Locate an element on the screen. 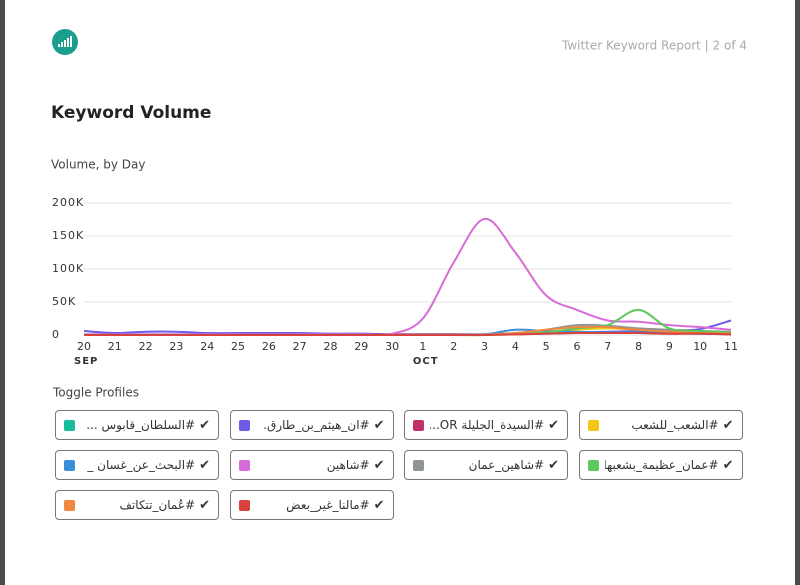 This screenshot has width=800, height=585. legend-toggle: #عمان_عظيمة_بشعبها ✔ is located at coordinates (660, 465).